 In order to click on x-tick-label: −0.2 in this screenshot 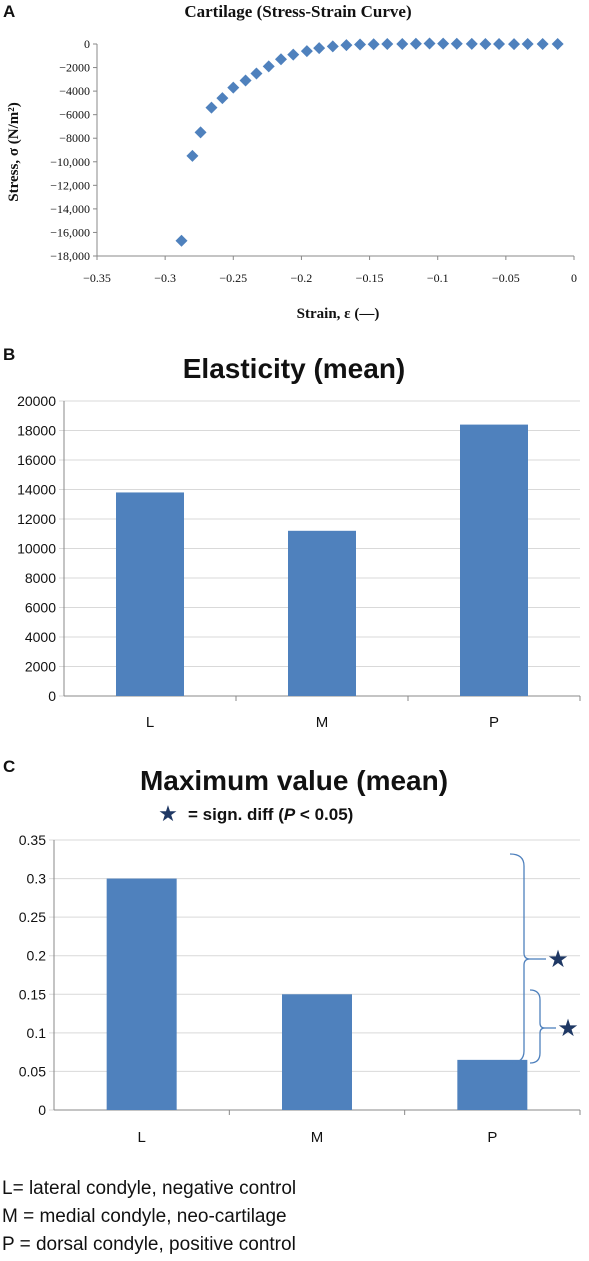, I will do `click(302, 278)`.